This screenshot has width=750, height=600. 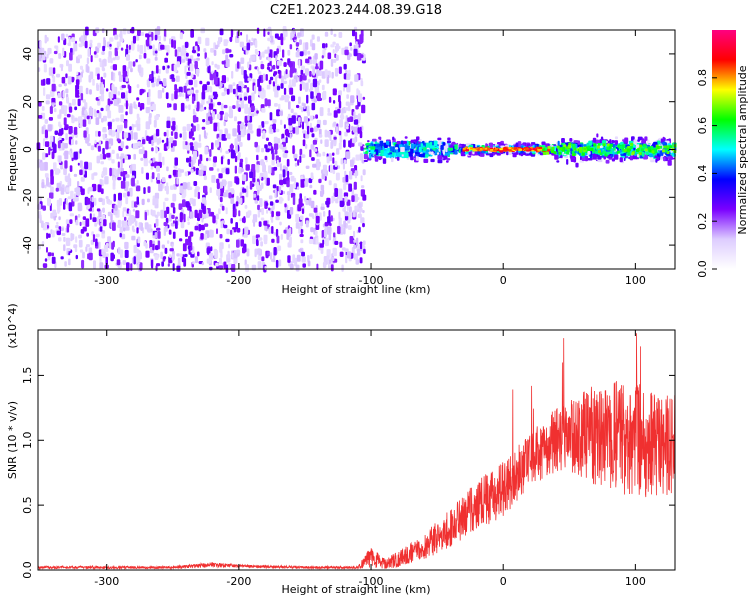 What do you see at coordinates (702, 174) in the screenshot?
I see `colorbar-tick-label: 0.4` at bounding box center [702, 174].